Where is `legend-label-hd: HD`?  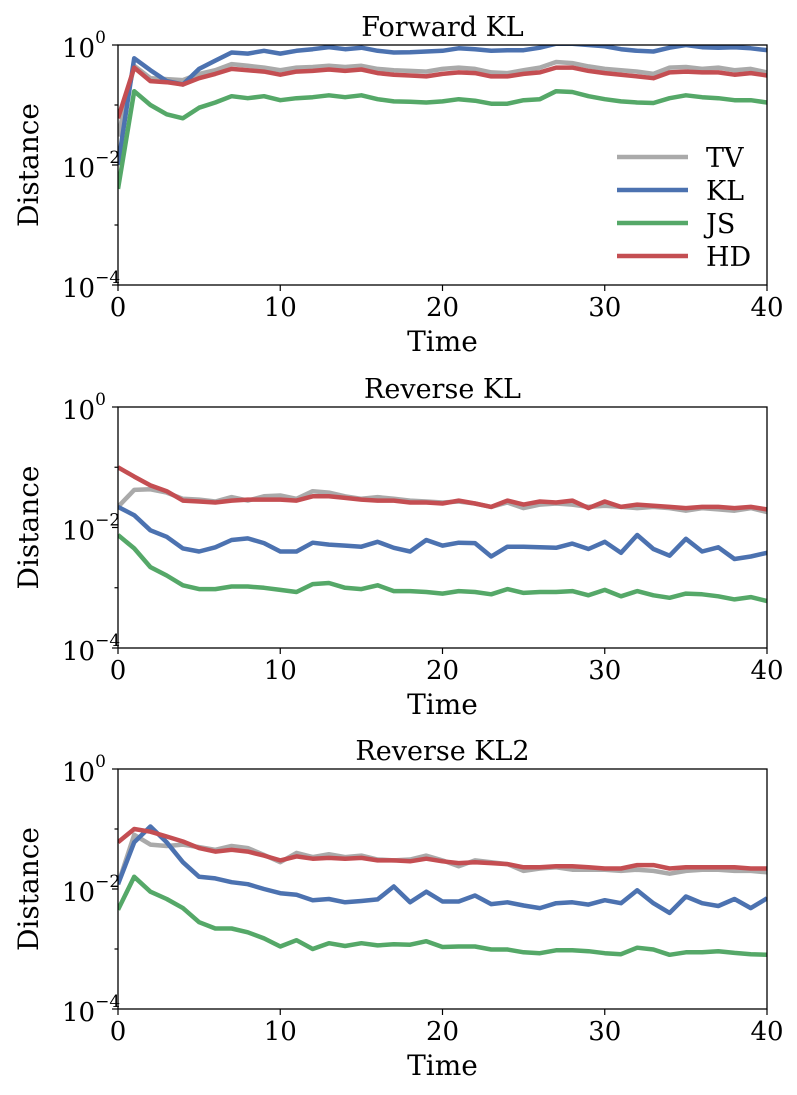 legend-label-hd: HD is located at coordinates (728, 257).